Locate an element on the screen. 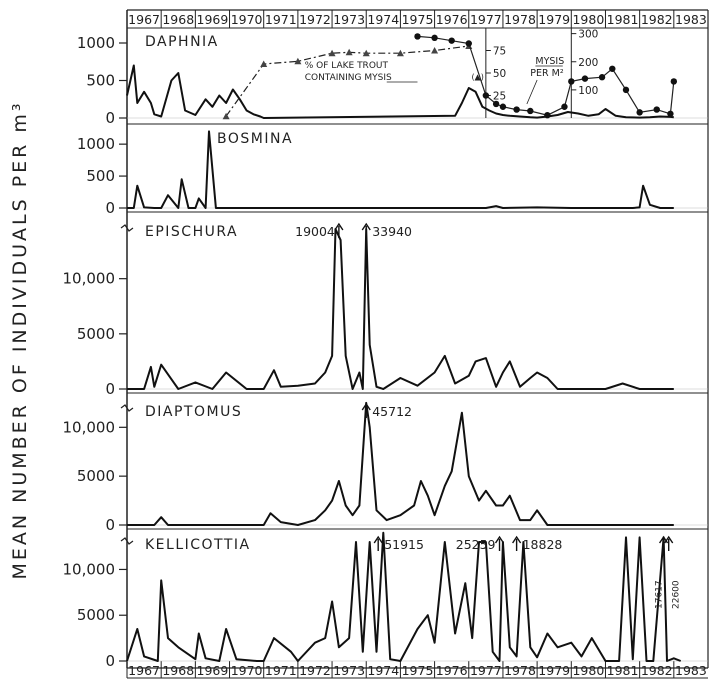 The image size is (712, 685). y-tick-label: 10,000 is located at coordinates (89, 427).